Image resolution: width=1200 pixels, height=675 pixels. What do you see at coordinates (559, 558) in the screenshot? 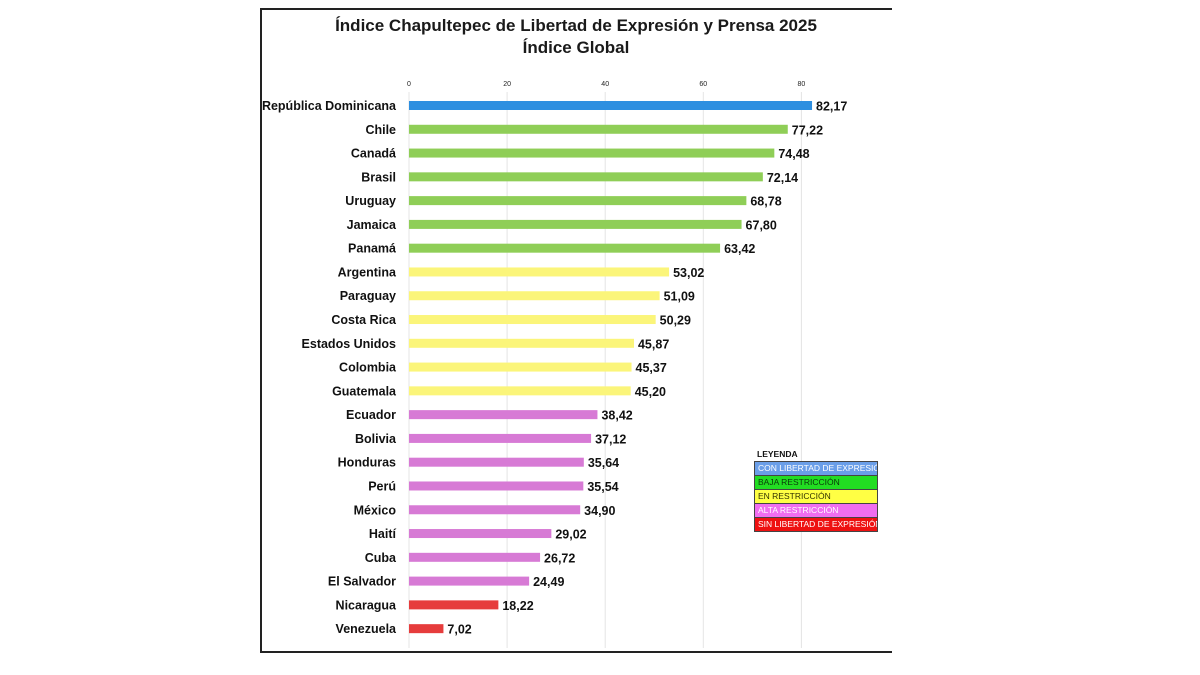
I see `data-label: 26,72` at bounding box center [559, 558].